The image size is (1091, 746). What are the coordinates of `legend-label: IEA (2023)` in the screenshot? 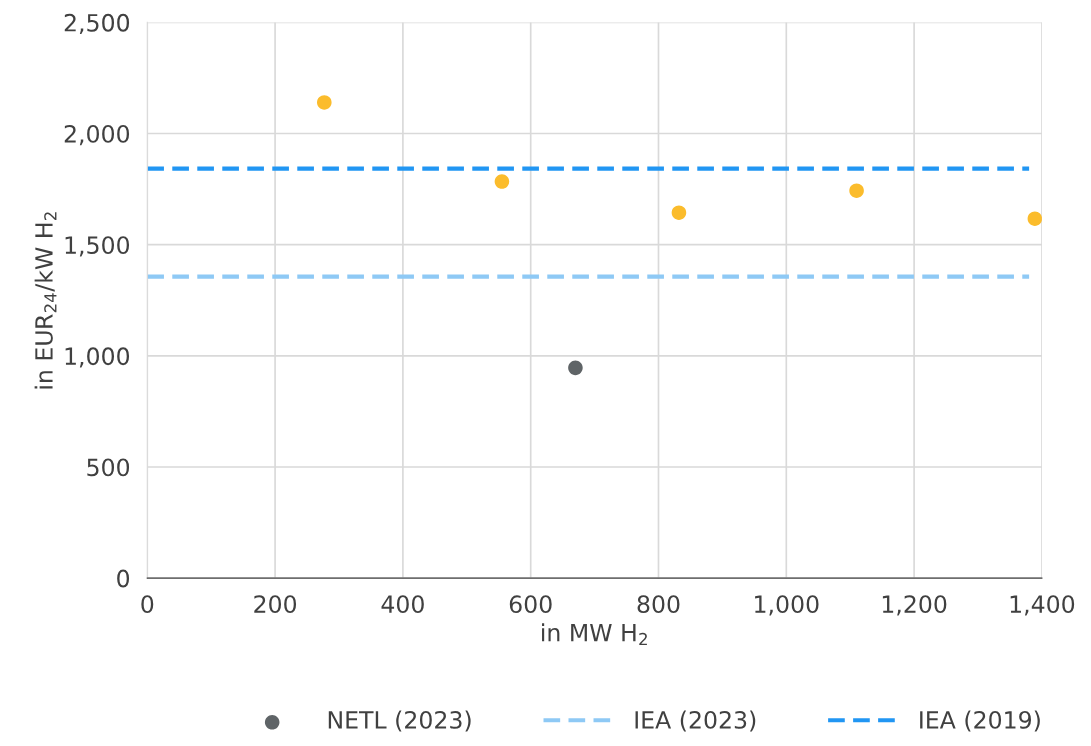 It's located at (695, 721).